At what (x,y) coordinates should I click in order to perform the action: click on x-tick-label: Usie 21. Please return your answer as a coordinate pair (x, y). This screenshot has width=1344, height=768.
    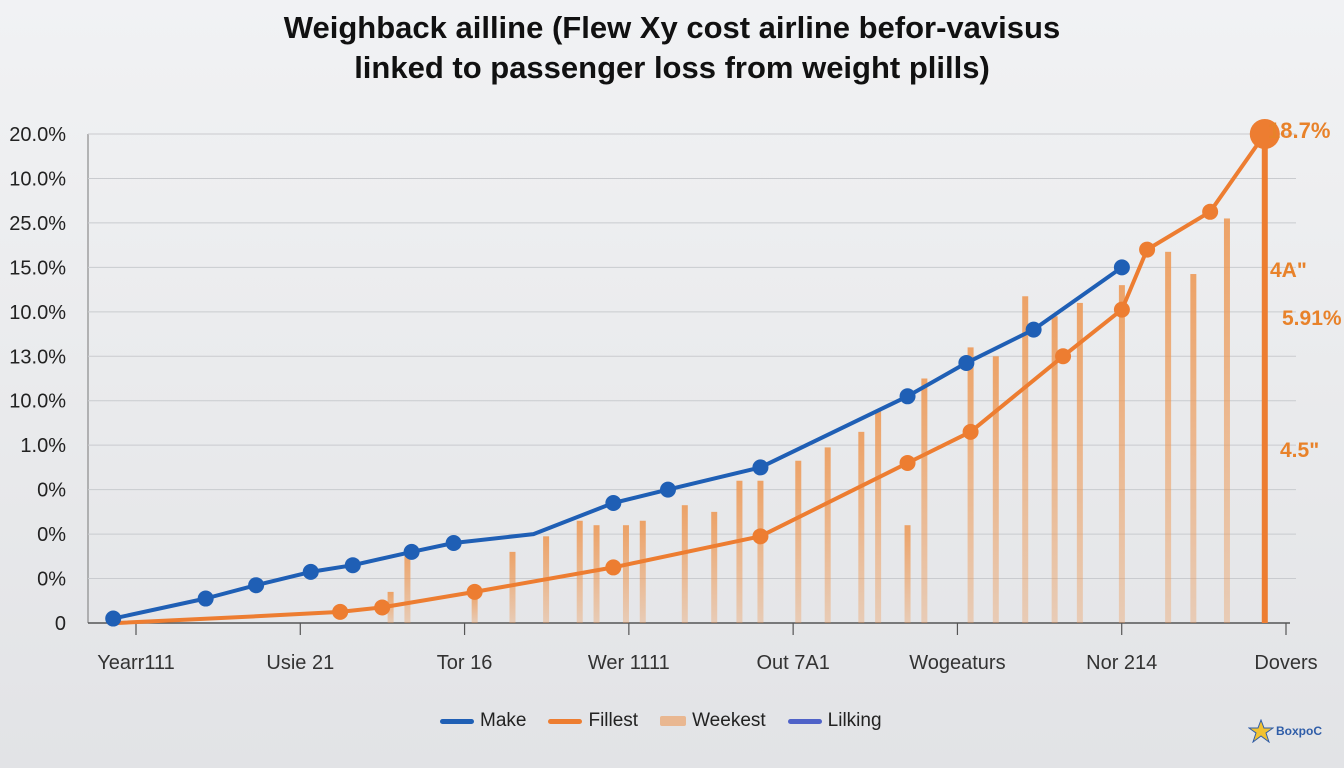
    Looking at the image, I should click on (300, 663).